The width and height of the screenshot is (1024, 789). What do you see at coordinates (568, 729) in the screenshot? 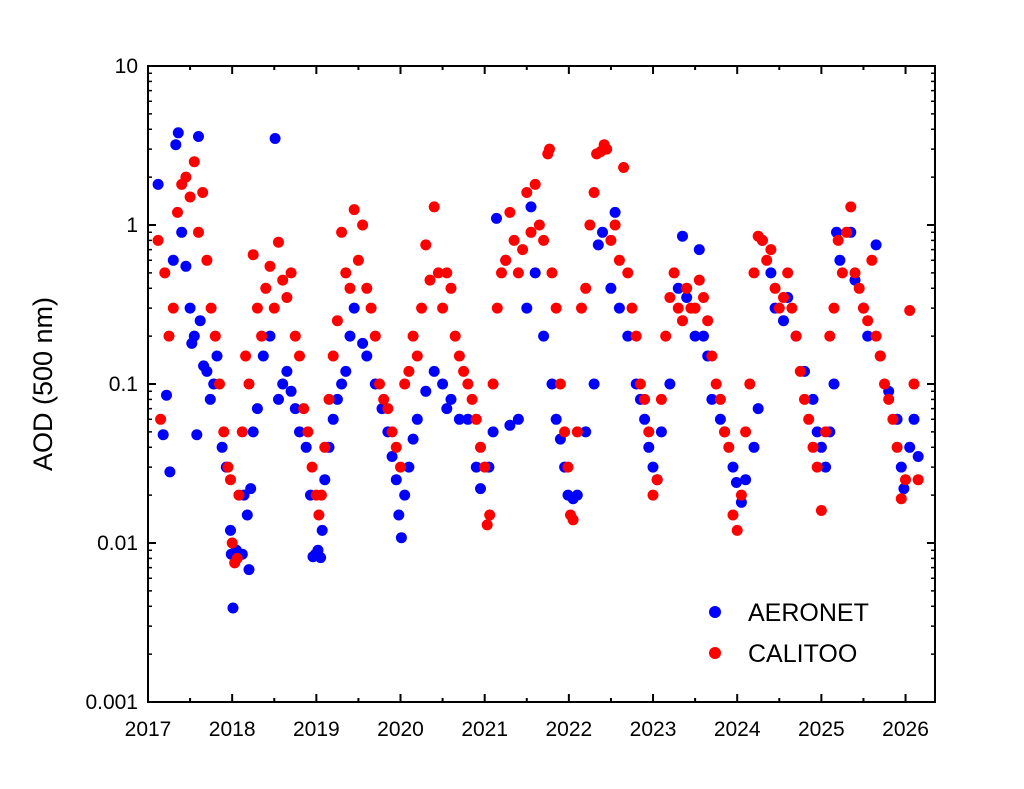
I see `x-tick-label: 2022` at bounding box center [568, 729].